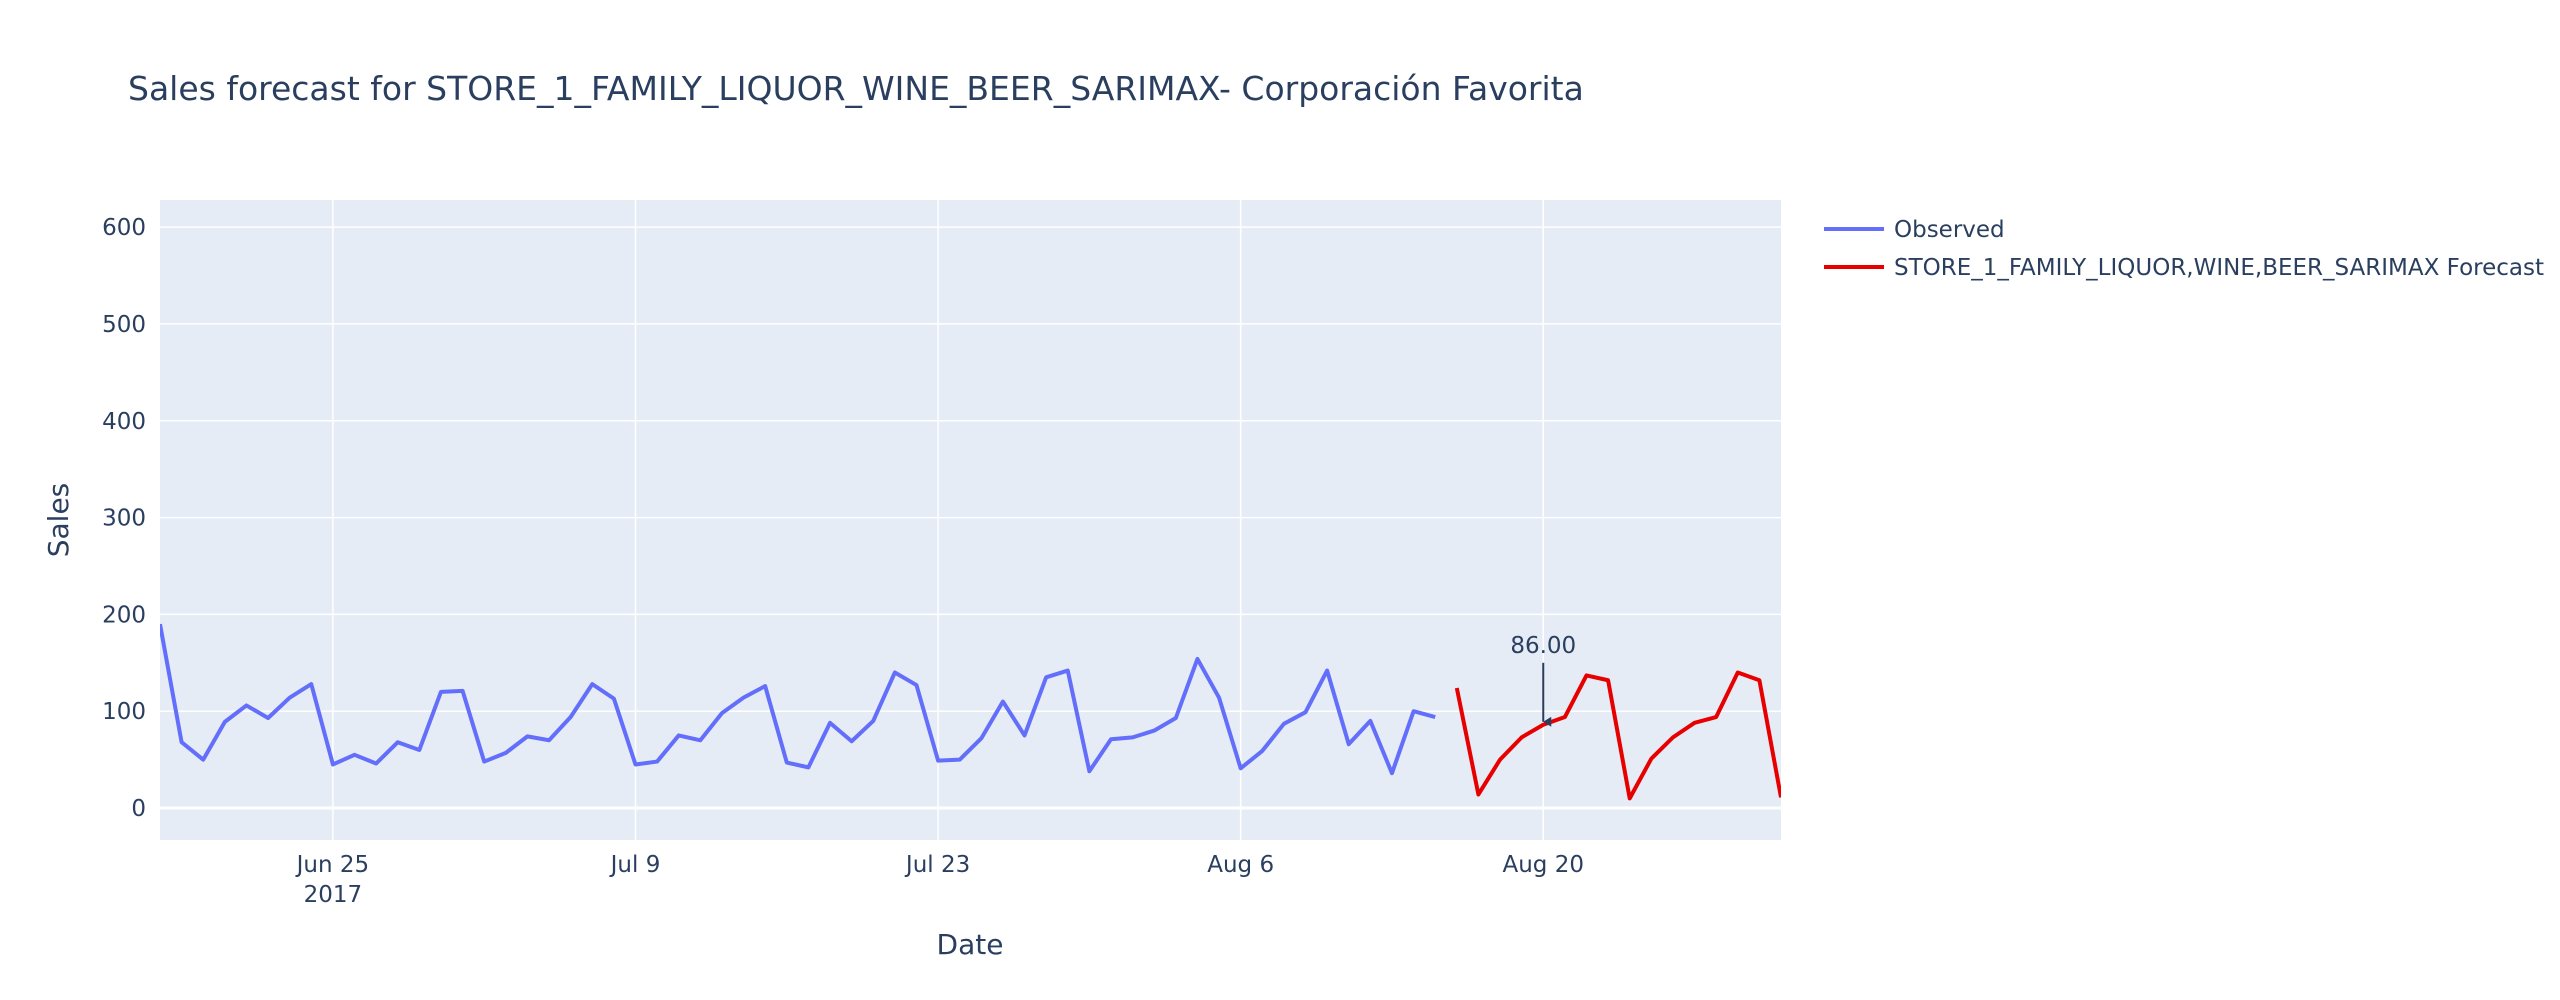 This screenshot has width=2560, height=1000. I want to click on series-line-observed, so click(798, 699).